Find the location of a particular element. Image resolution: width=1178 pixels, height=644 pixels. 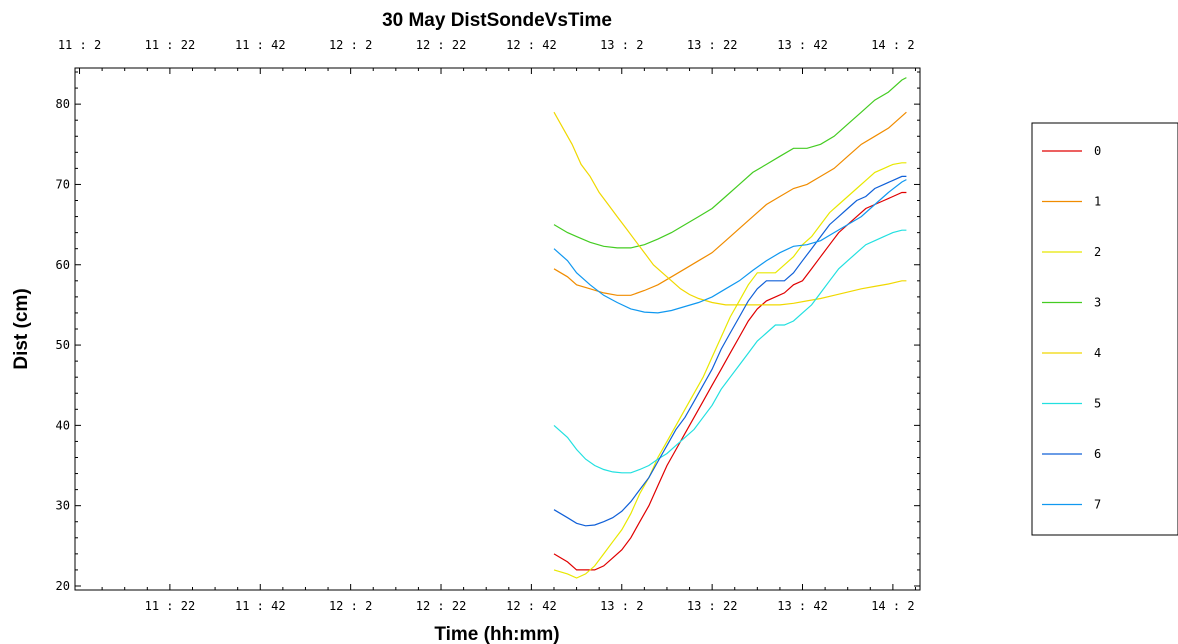

x-tick-label: 14 : 2 is located at coordinates (892, 606).